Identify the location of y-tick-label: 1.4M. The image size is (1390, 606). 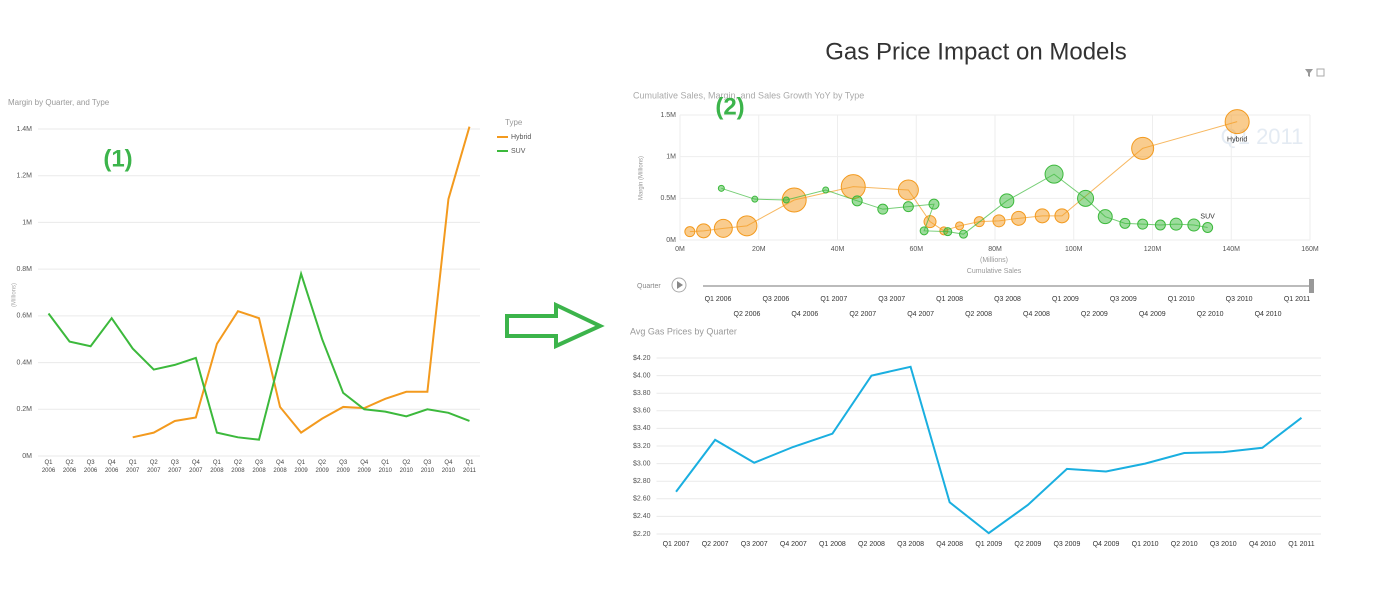
(24, 129).